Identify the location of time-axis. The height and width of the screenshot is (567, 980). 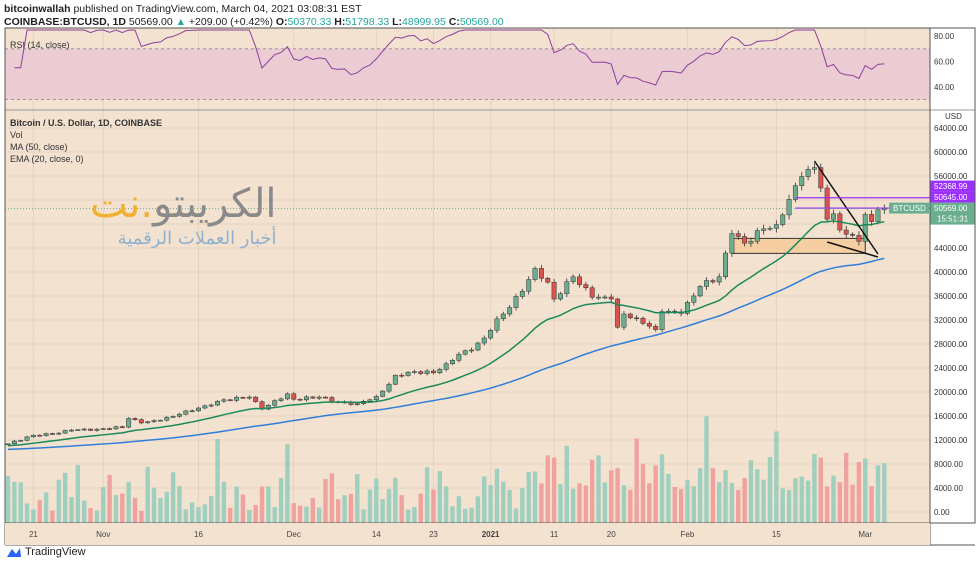
(467, 534).